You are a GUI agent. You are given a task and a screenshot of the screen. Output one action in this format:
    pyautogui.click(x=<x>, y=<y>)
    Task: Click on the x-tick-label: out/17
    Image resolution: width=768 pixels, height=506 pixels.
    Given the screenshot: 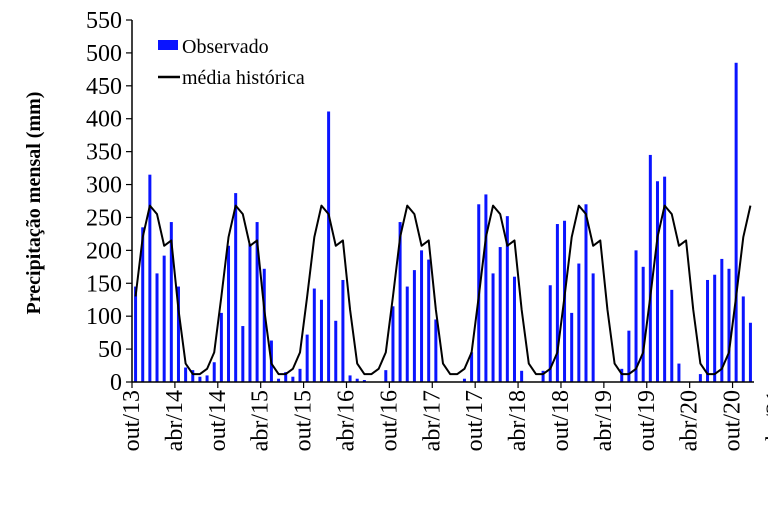 What is the action you would take?
    pyautogui.click(x=475, y=420)
    